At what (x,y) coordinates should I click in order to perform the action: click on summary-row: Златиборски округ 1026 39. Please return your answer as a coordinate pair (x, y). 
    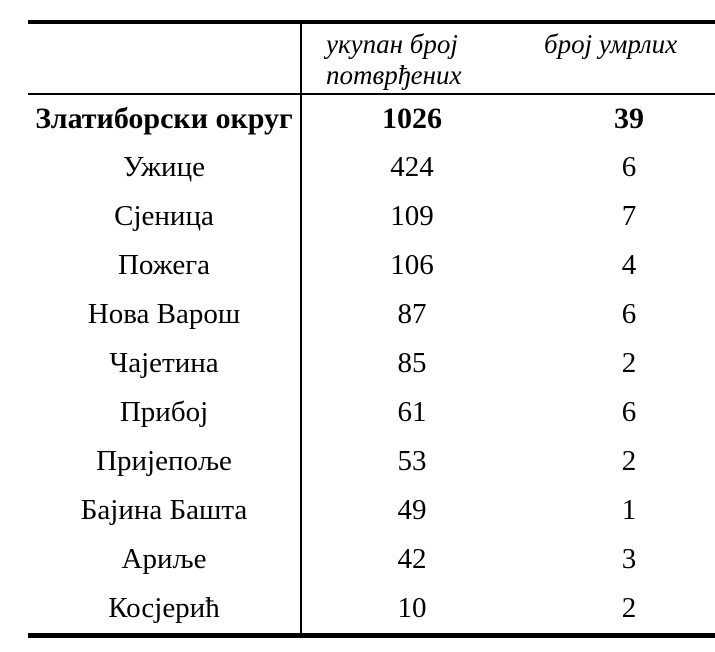
    Looking at the image, I should click on (371, 118).